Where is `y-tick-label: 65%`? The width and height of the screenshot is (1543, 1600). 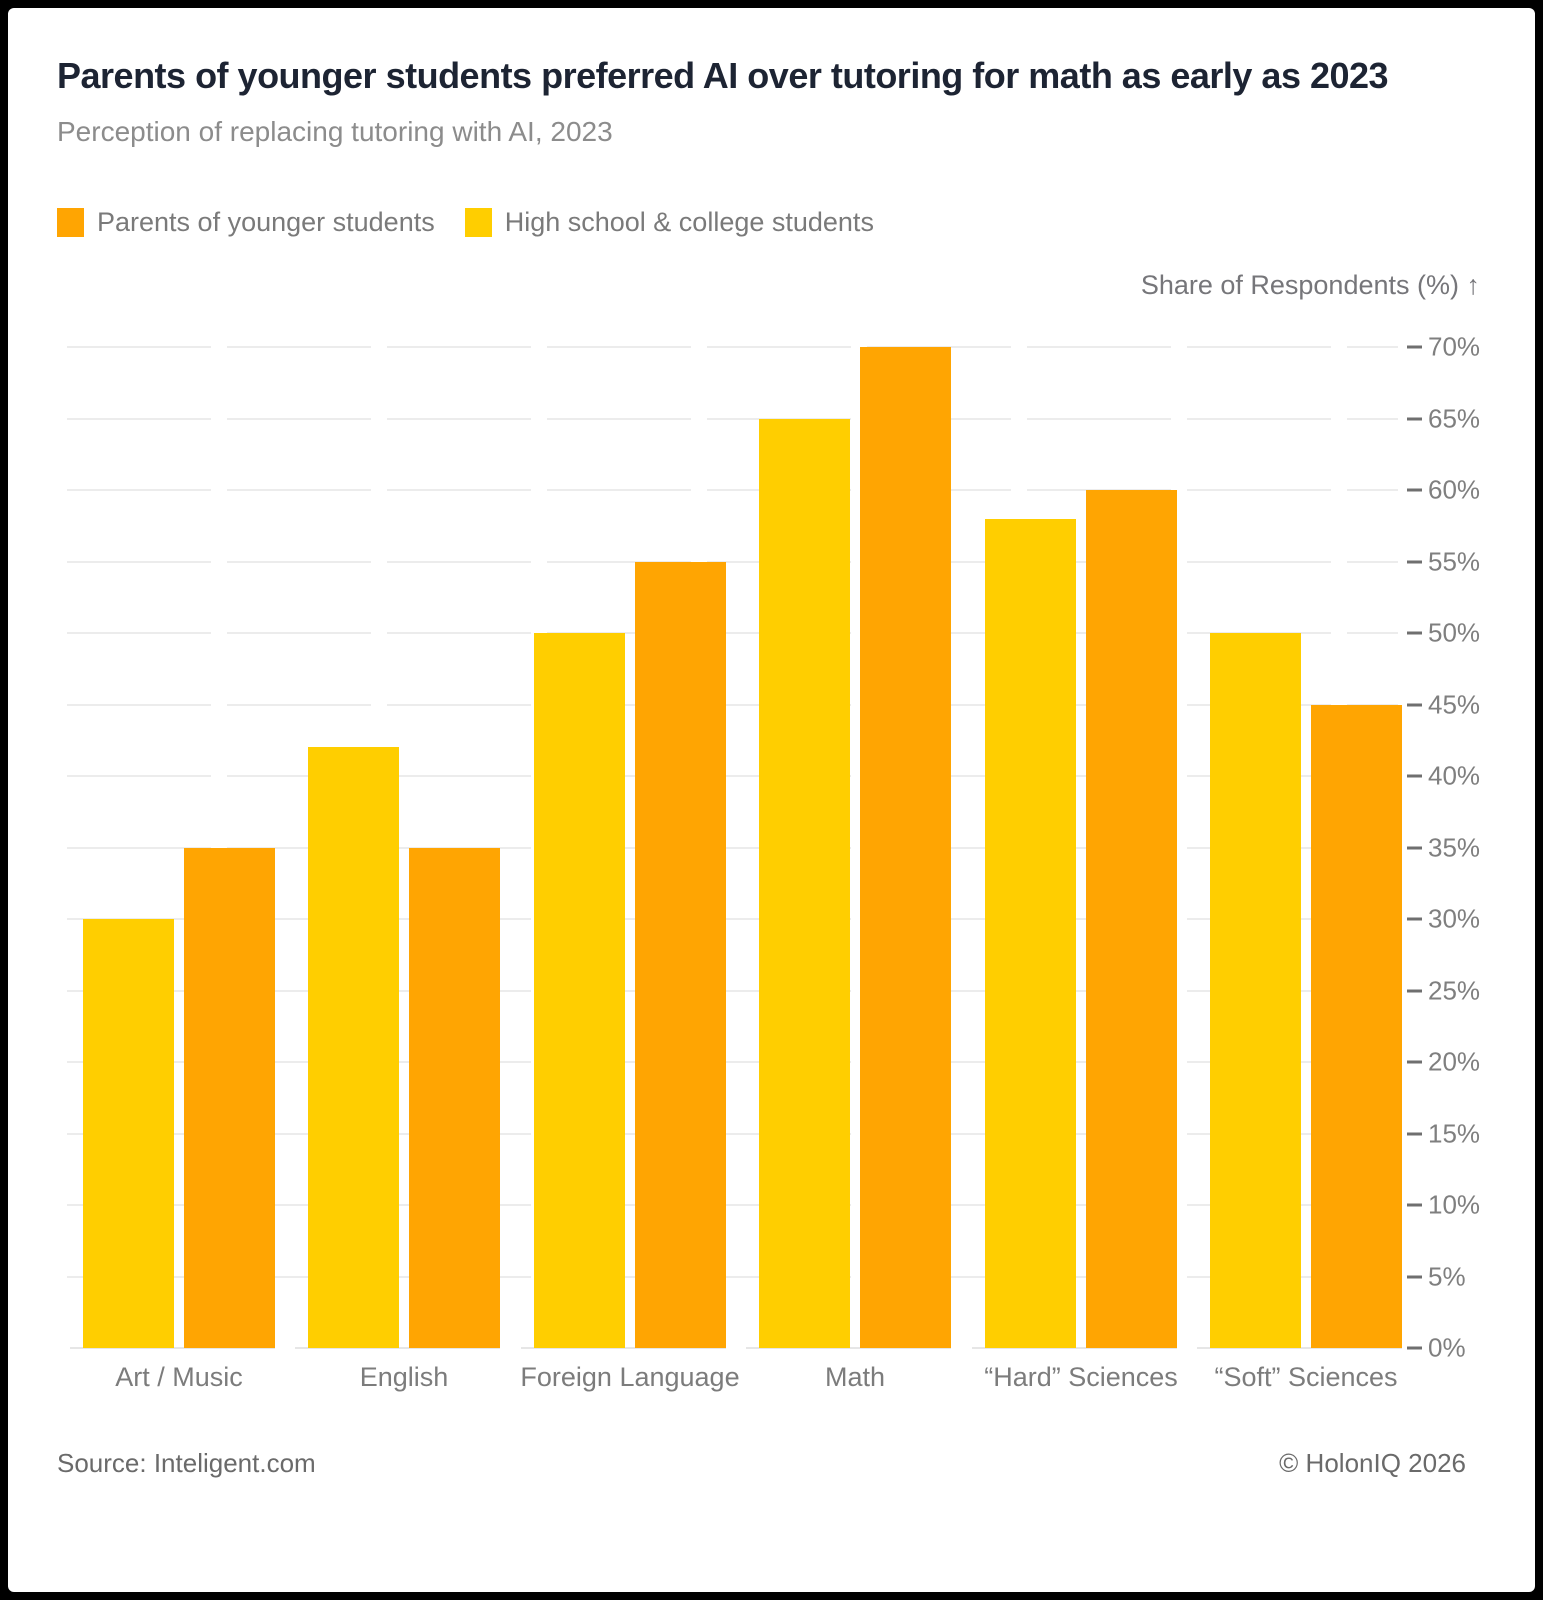 y-tick-label: 65% is located at coordinates (1454, 418).